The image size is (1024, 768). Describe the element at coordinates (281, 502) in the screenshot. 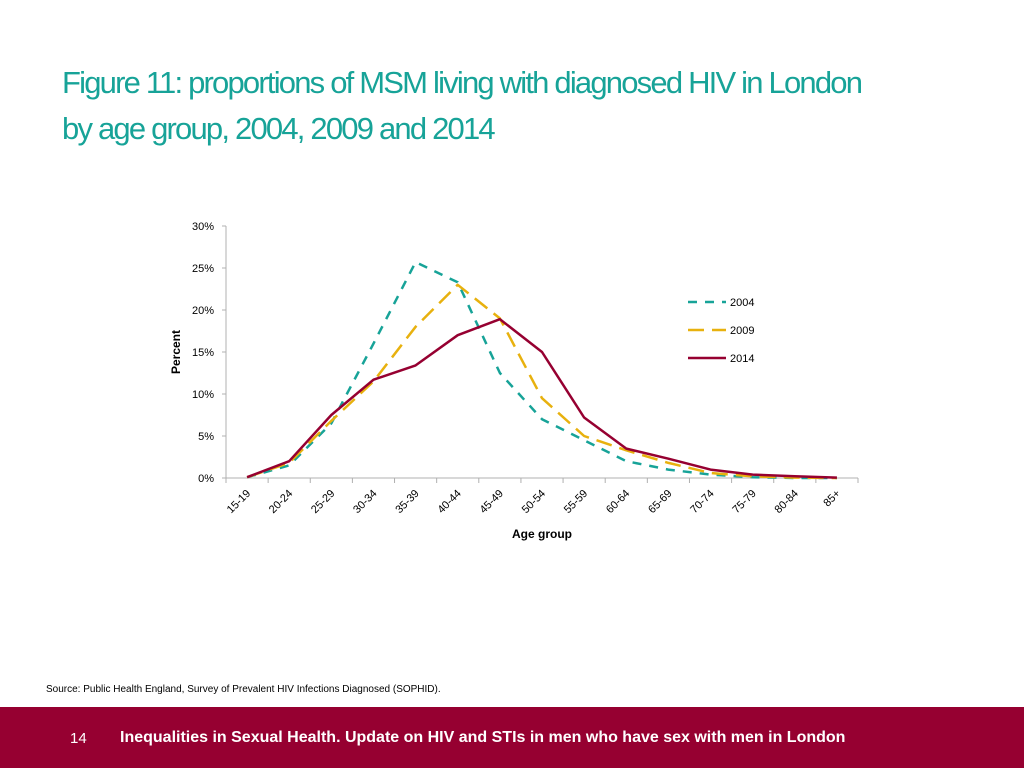

I see `x-tick-label: 20-24` at that location.